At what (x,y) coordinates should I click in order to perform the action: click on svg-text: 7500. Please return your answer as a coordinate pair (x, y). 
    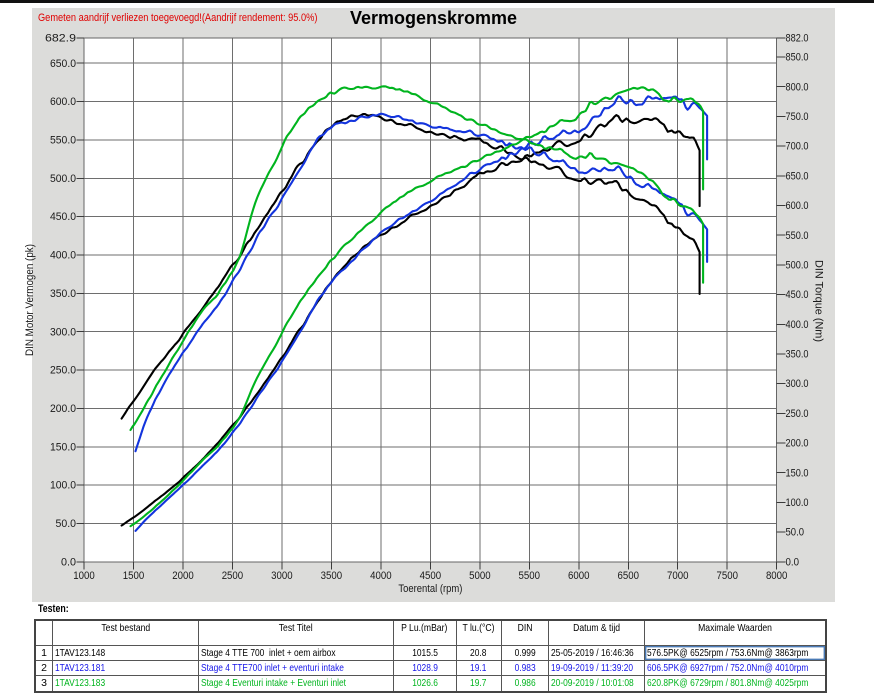
    Looking at the image, I should click on (727, 576).